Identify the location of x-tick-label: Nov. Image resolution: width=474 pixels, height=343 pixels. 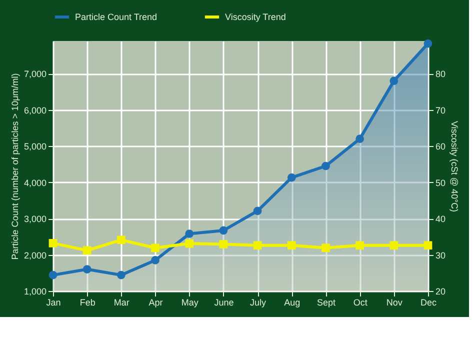
(394, 303).